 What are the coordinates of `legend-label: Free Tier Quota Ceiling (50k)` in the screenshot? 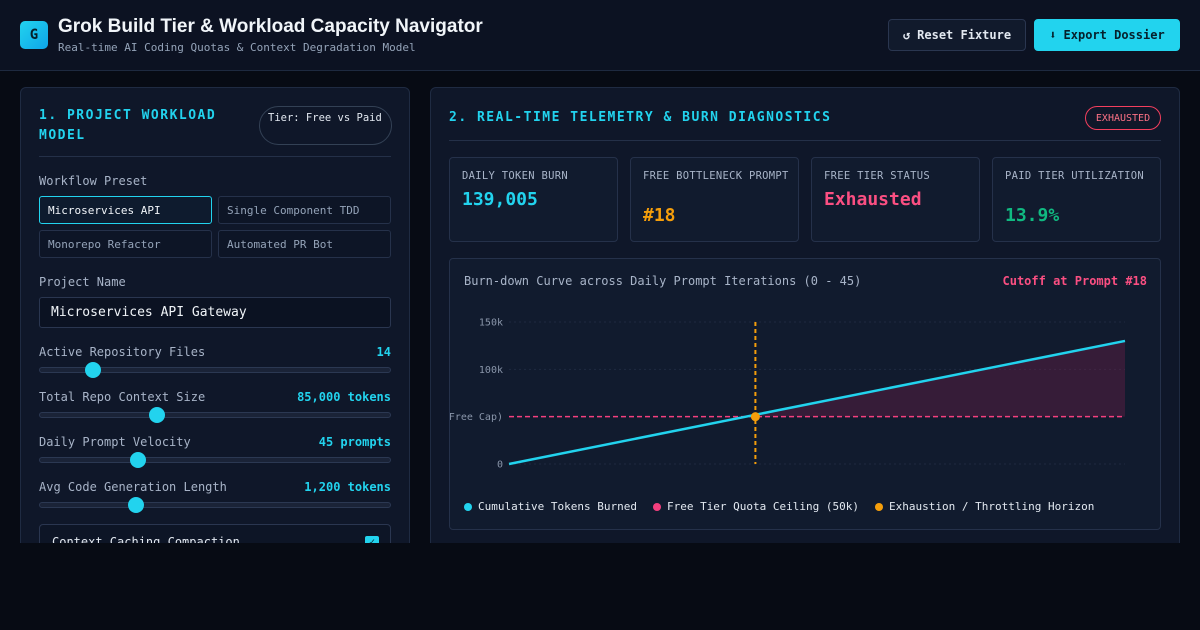 It's located at (763, 506).